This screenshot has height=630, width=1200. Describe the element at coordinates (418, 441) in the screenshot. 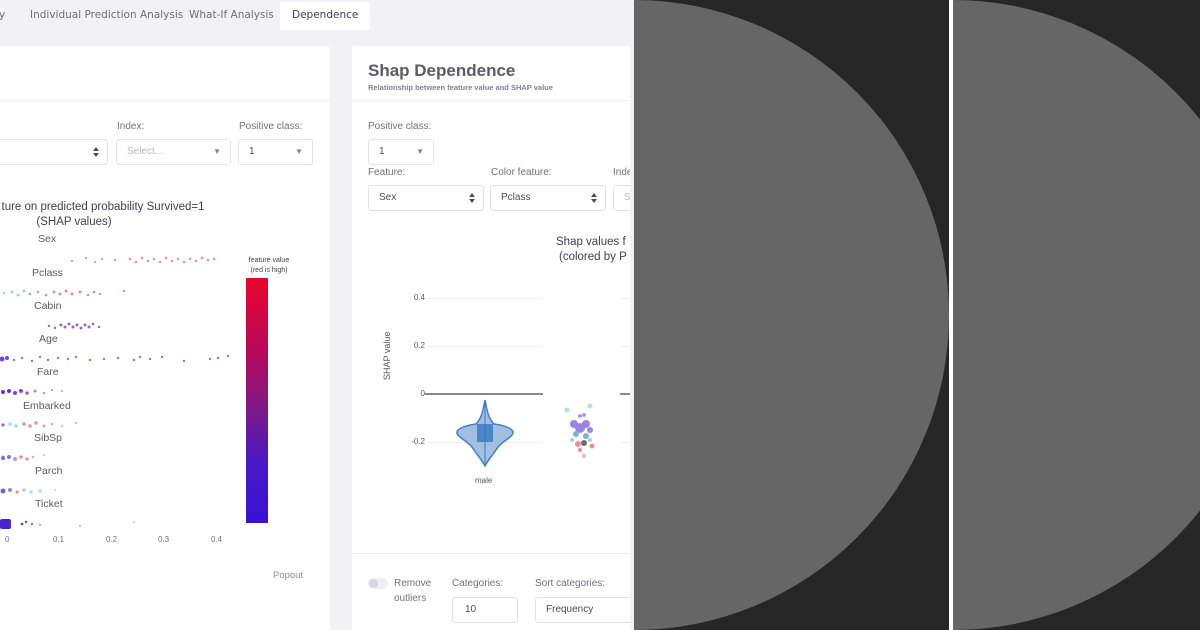

I see `y-tick-neg-0-2: -0.2` at that location.